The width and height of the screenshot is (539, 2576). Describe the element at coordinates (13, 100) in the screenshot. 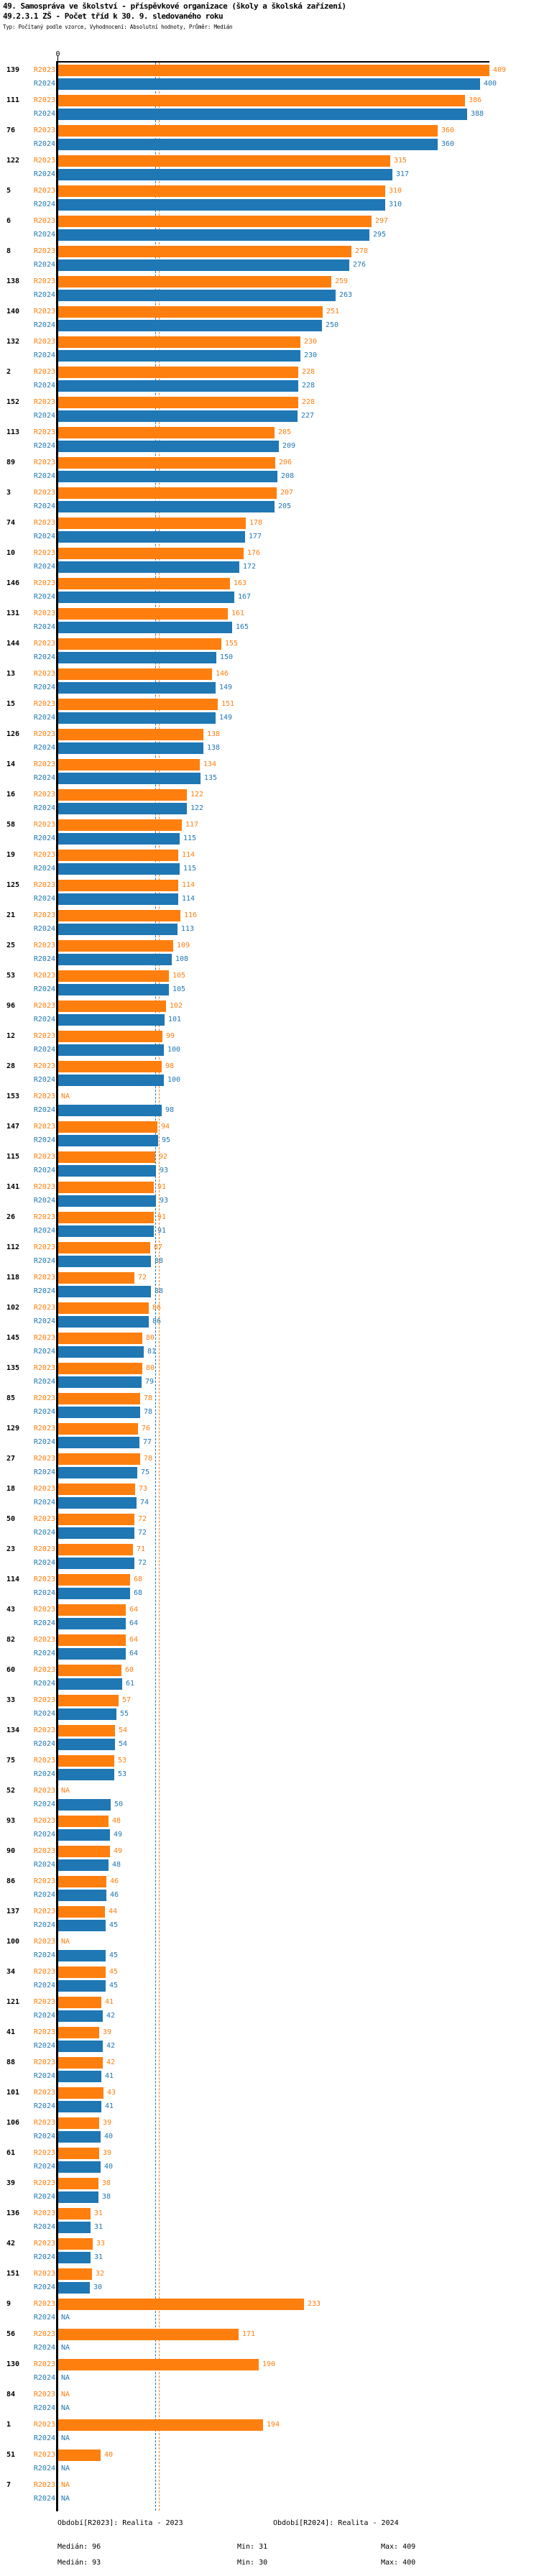

I see `row-id-label: 111` at that location.